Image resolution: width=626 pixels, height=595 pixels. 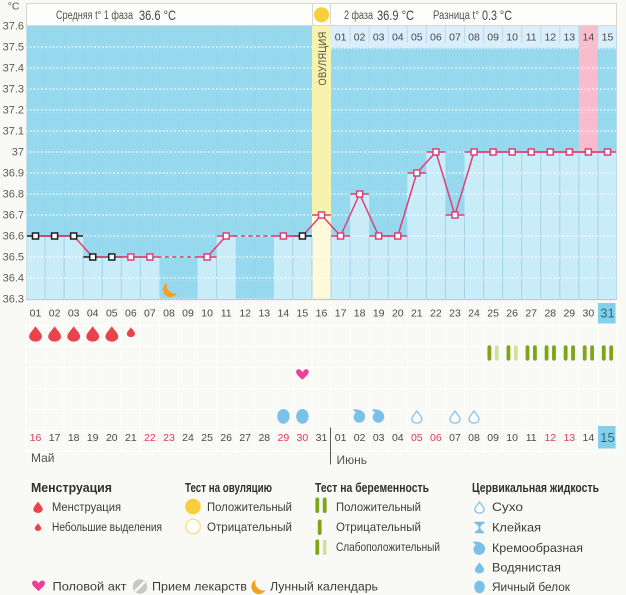 I want to click on svg-text: ОВУЛЯЦИЯ, so click(x=323, y=59).